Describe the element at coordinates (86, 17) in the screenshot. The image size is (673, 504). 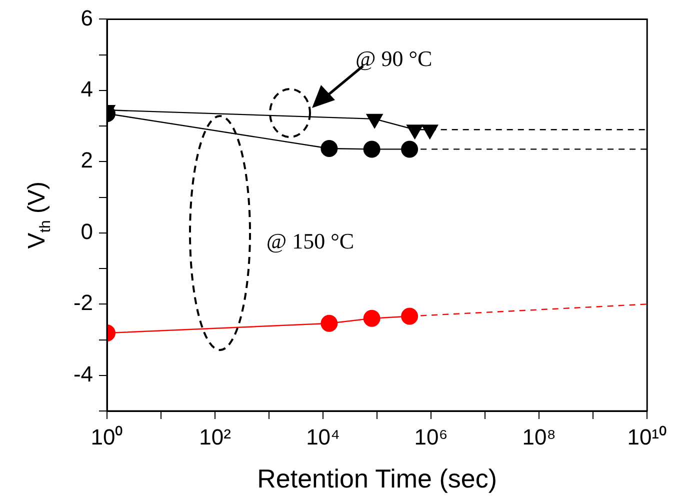
I see `y-tick-label: 6` at that location.